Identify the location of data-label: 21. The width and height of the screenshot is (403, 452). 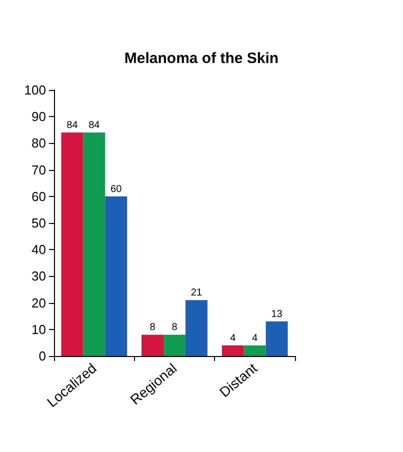
(196, 293).